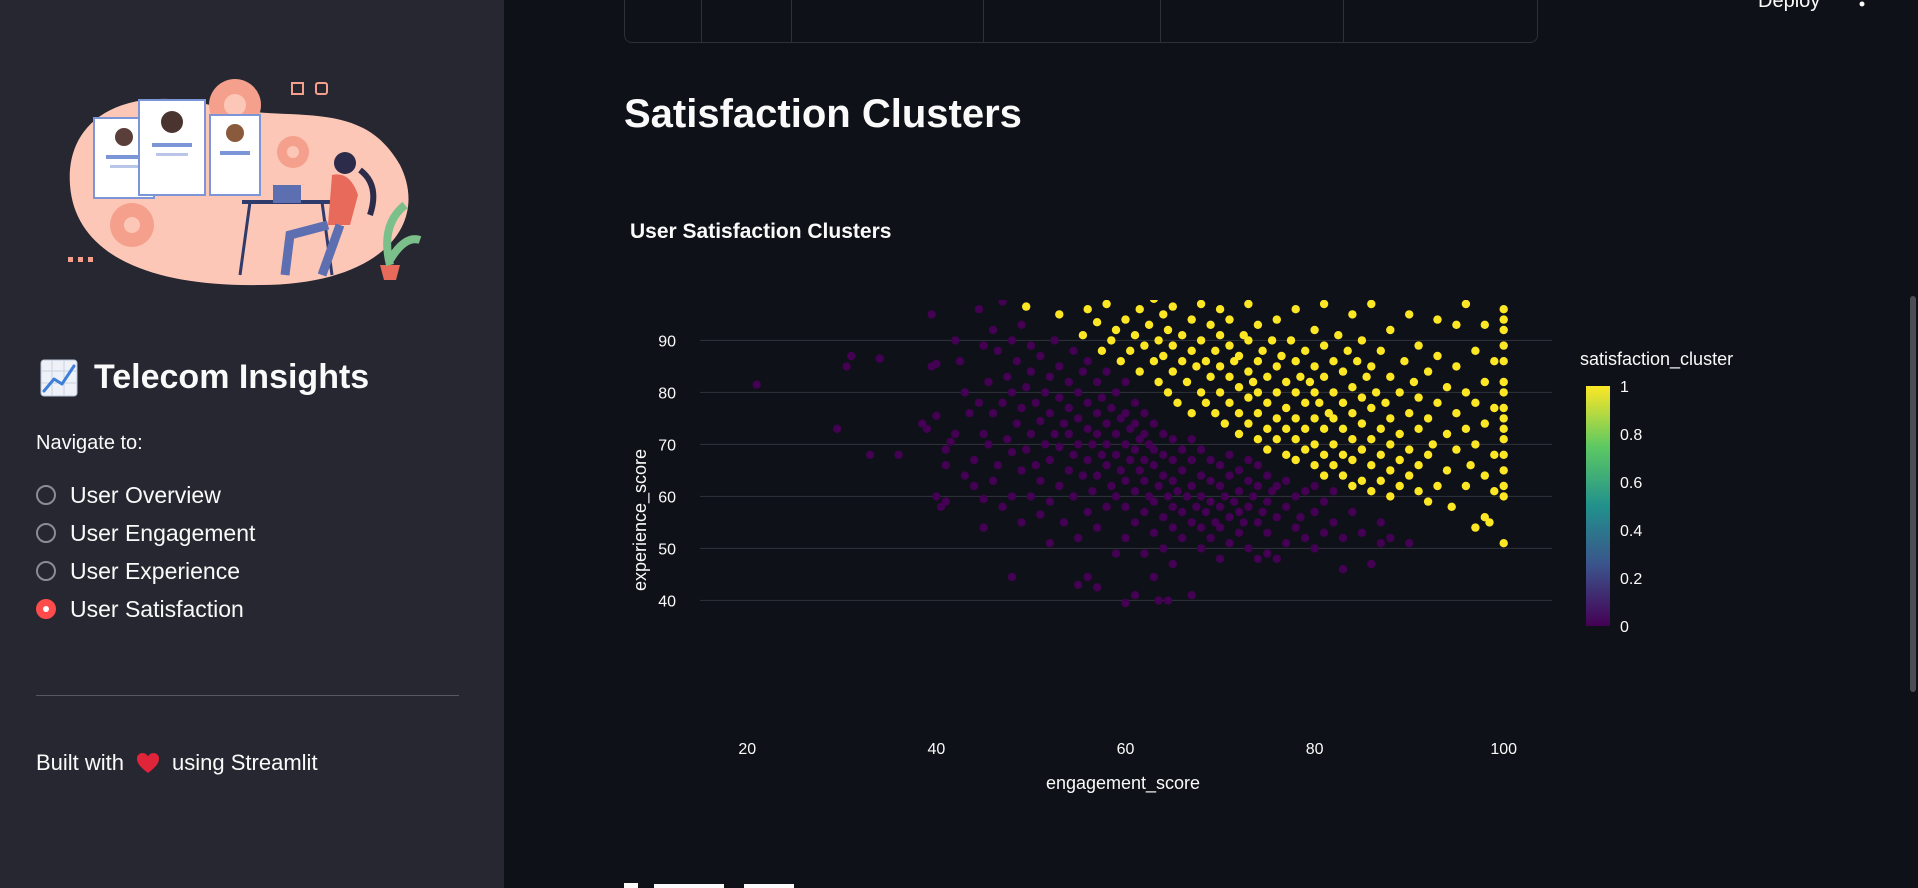  Describe the element at coordinates (667, 393) in the screenshot. I see `y-tick-label: 80` at that location.